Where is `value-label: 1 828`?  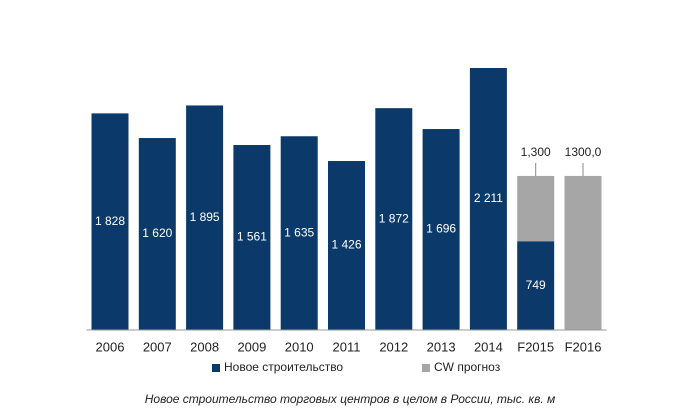 value-label: 1 828 is located at coordinates (110, 221).